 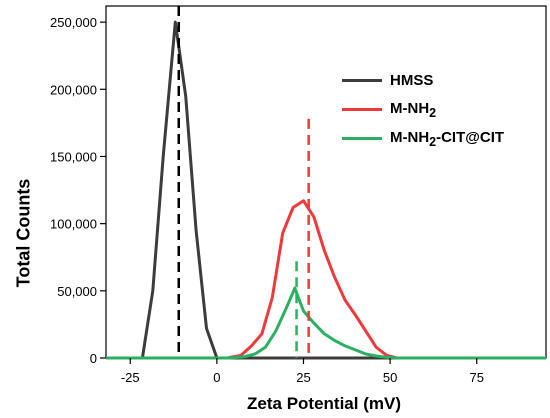 I want to click on y-tick-label-5: 250,000, so click(x=73, y=22).